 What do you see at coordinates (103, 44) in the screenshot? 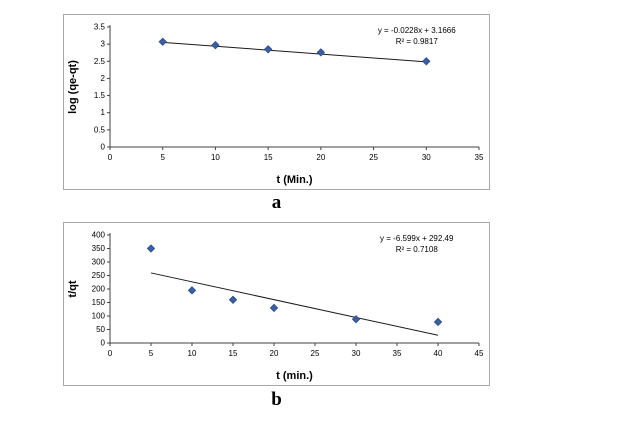
I see `y-tick-label: 3` at bounding box center [103, 44].